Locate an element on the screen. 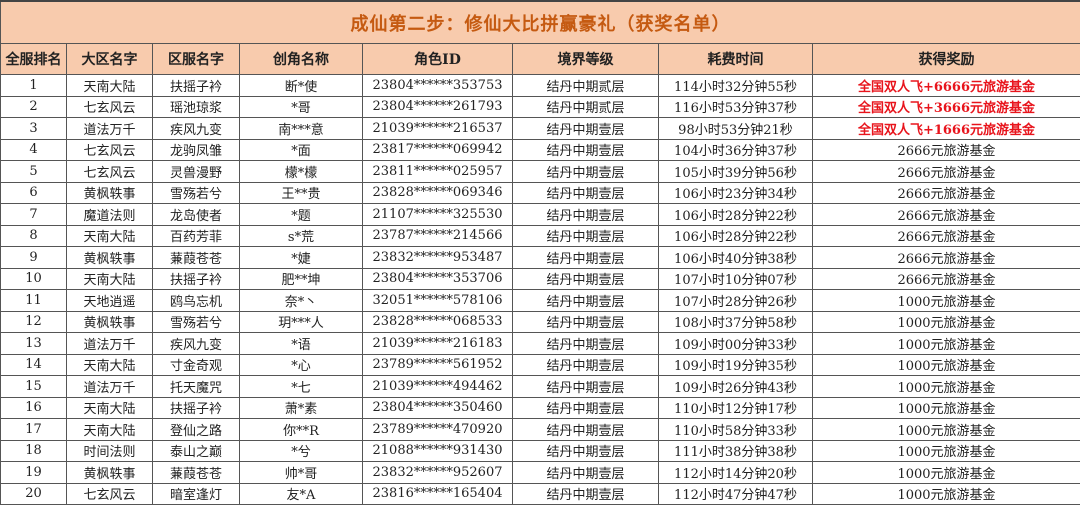 The height and width of the screenshot is (505, 1080). cell-server: 寸金奇观 is located at coordinates (196, 365).